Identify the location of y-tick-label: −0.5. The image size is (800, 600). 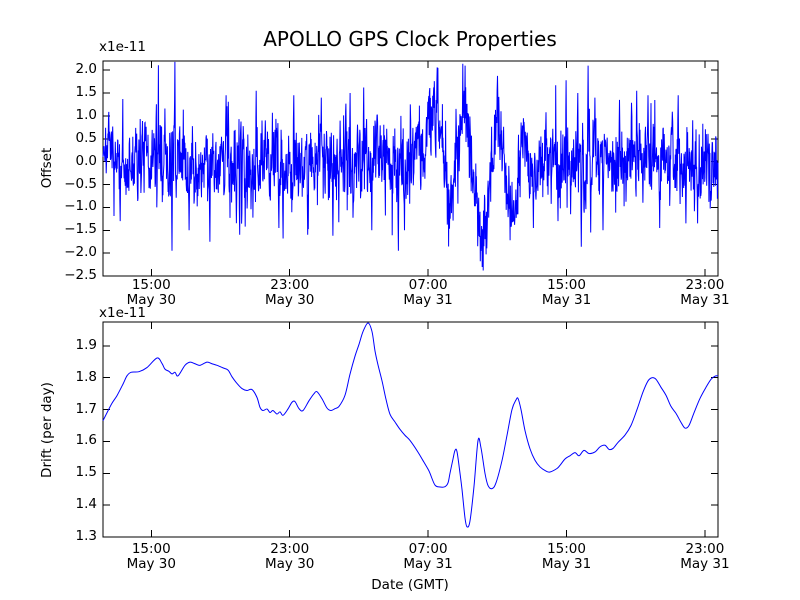
(80, 184).